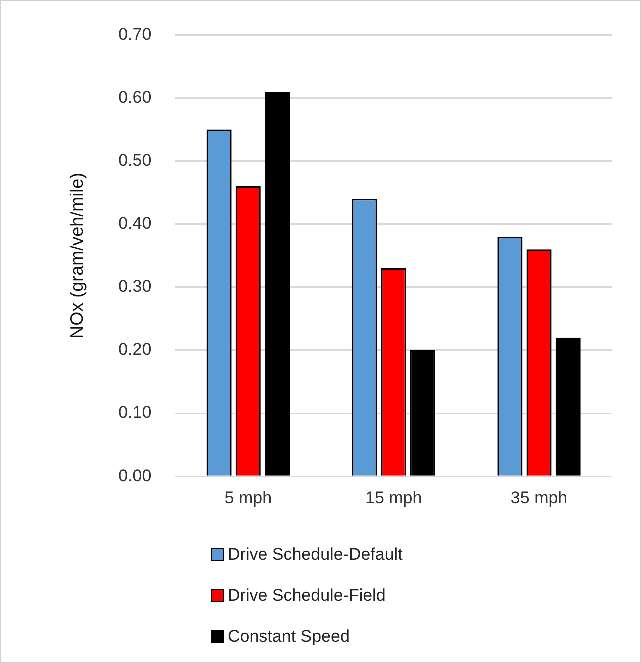  What do you see at coordinates (135, 97) in the screenshot?
I see `y-tick-label: 0.60` at bounding box center [135, 97].